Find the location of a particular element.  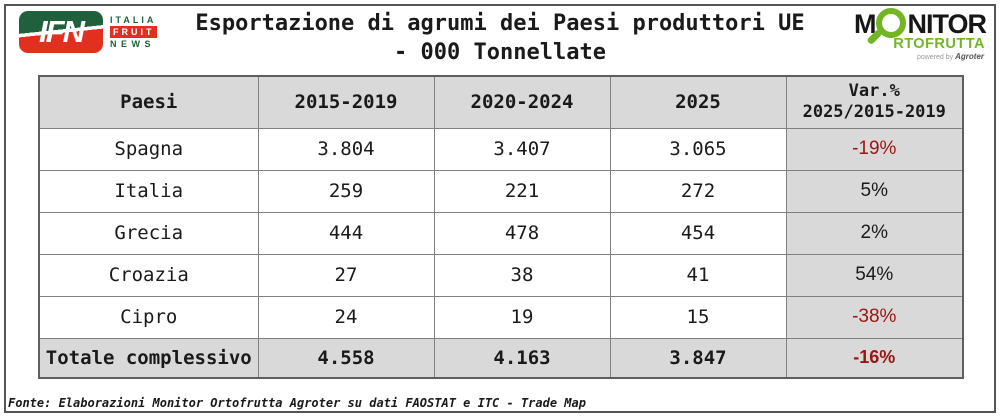

ifn-acronym: IFN is located at coordinates (62, 31).